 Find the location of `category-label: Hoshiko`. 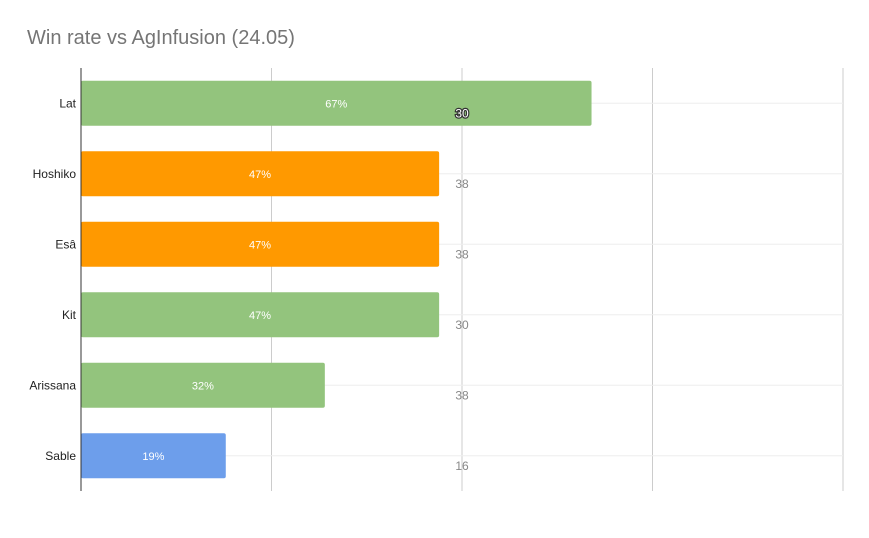

category-label: Hoshiko is located at coordinates (55, 174).